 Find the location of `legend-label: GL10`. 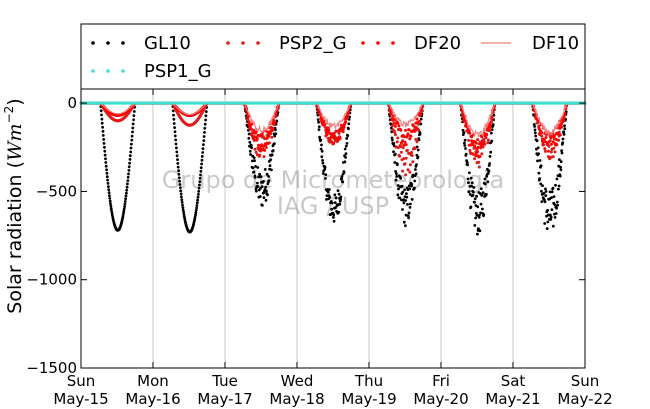

legend-label: GL10 is located at coordinates (167, 43).